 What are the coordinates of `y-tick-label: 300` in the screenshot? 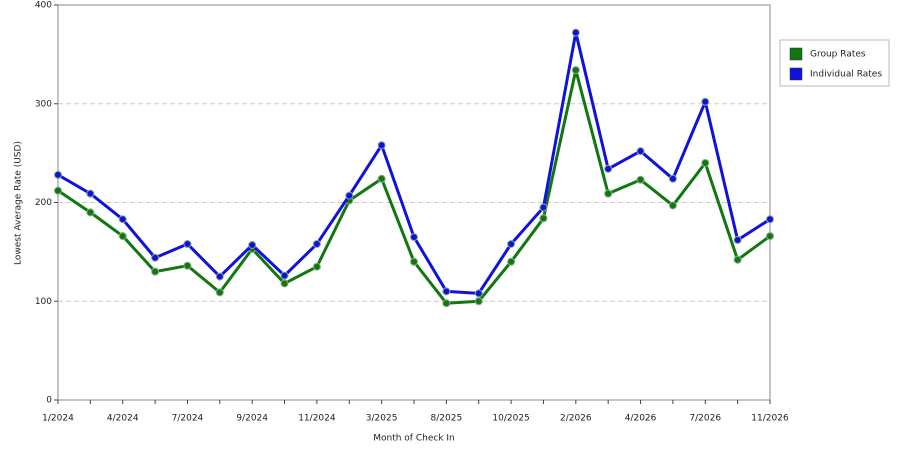 It's located at (43, 104).